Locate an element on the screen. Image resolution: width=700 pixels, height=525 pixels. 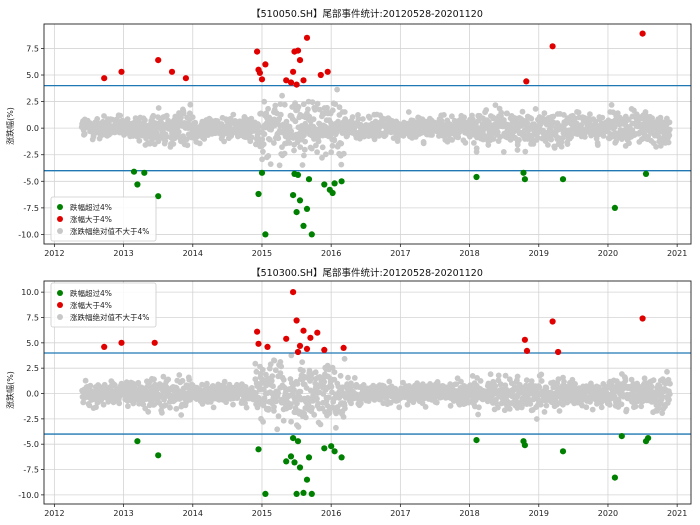
y-tick-label: 2.5 is located at coordinates (32, 102).